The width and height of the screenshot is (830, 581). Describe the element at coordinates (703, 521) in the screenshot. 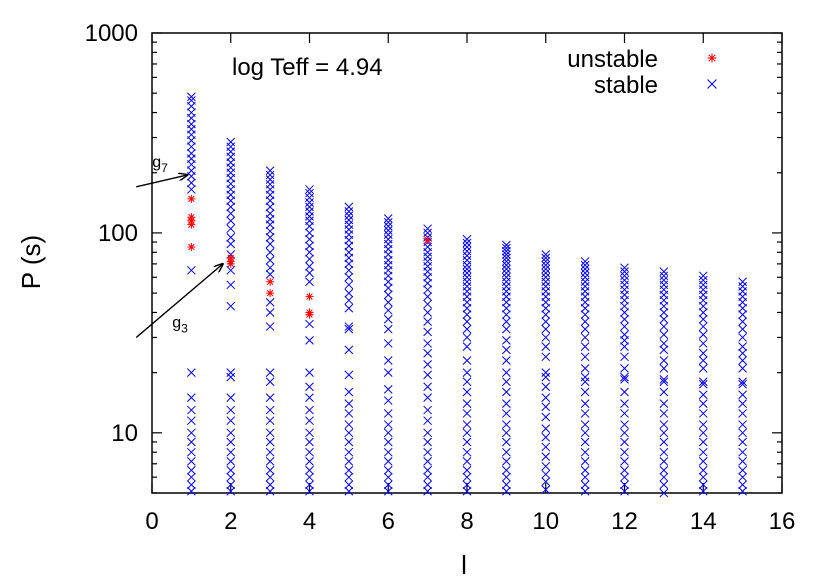

I see `x-tick-label: 14` at that location.